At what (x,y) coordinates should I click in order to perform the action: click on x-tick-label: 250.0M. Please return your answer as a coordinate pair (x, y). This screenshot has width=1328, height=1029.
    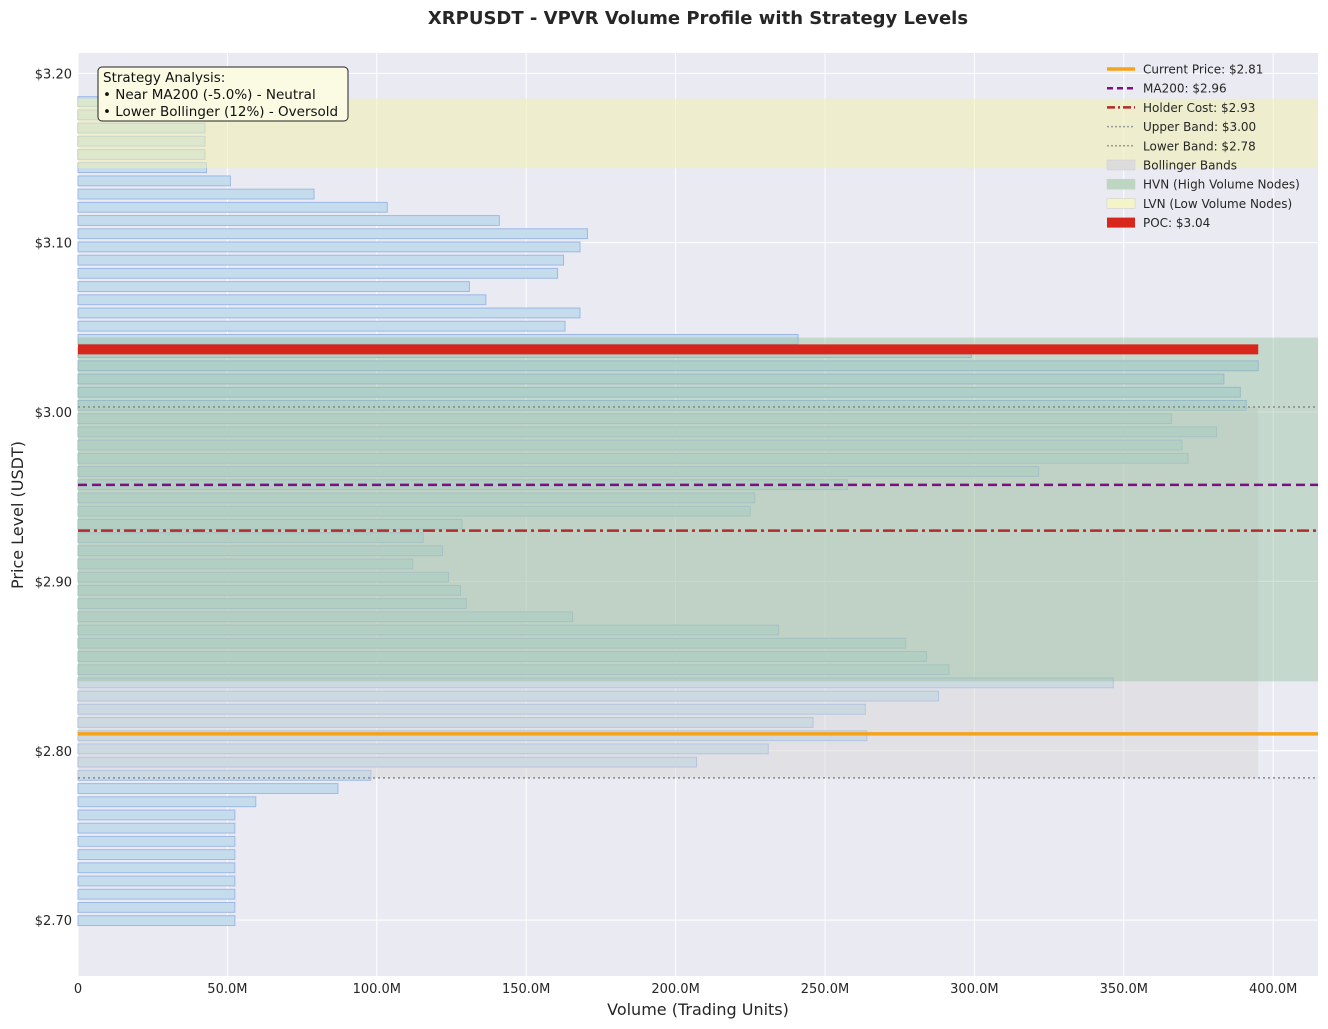
    Looking at the image, I should click on (825, 989).